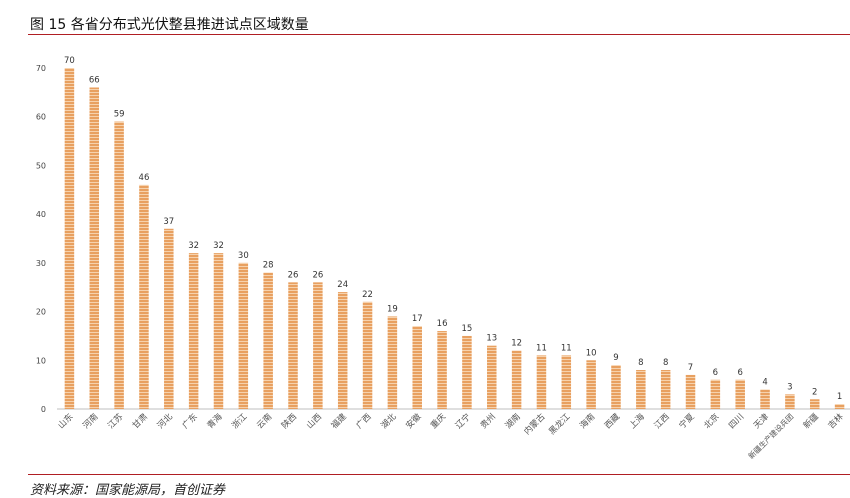  I want to click on category-label: 湖北, so click(388, 421).